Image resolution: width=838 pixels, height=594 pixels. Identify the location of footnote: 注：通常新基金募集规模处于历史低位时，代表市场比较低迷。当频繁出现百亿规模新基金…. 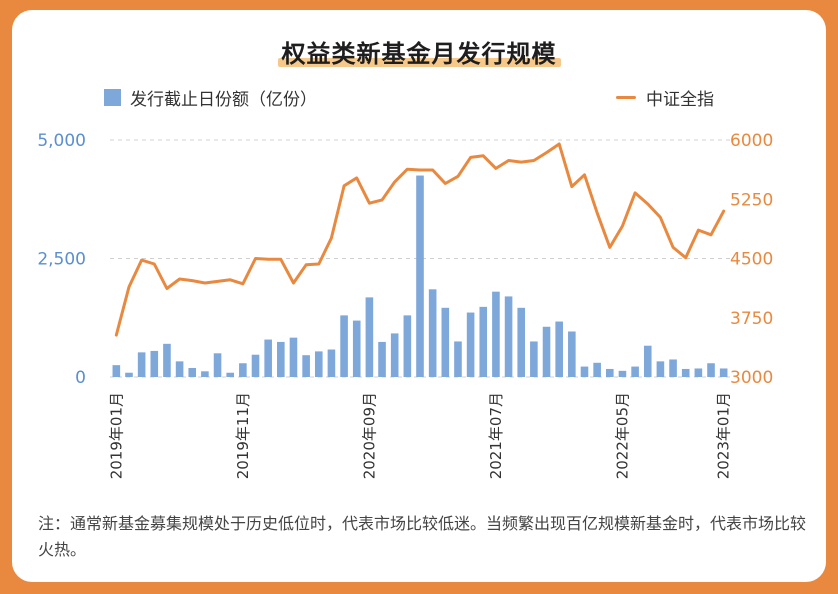
(422, 536).